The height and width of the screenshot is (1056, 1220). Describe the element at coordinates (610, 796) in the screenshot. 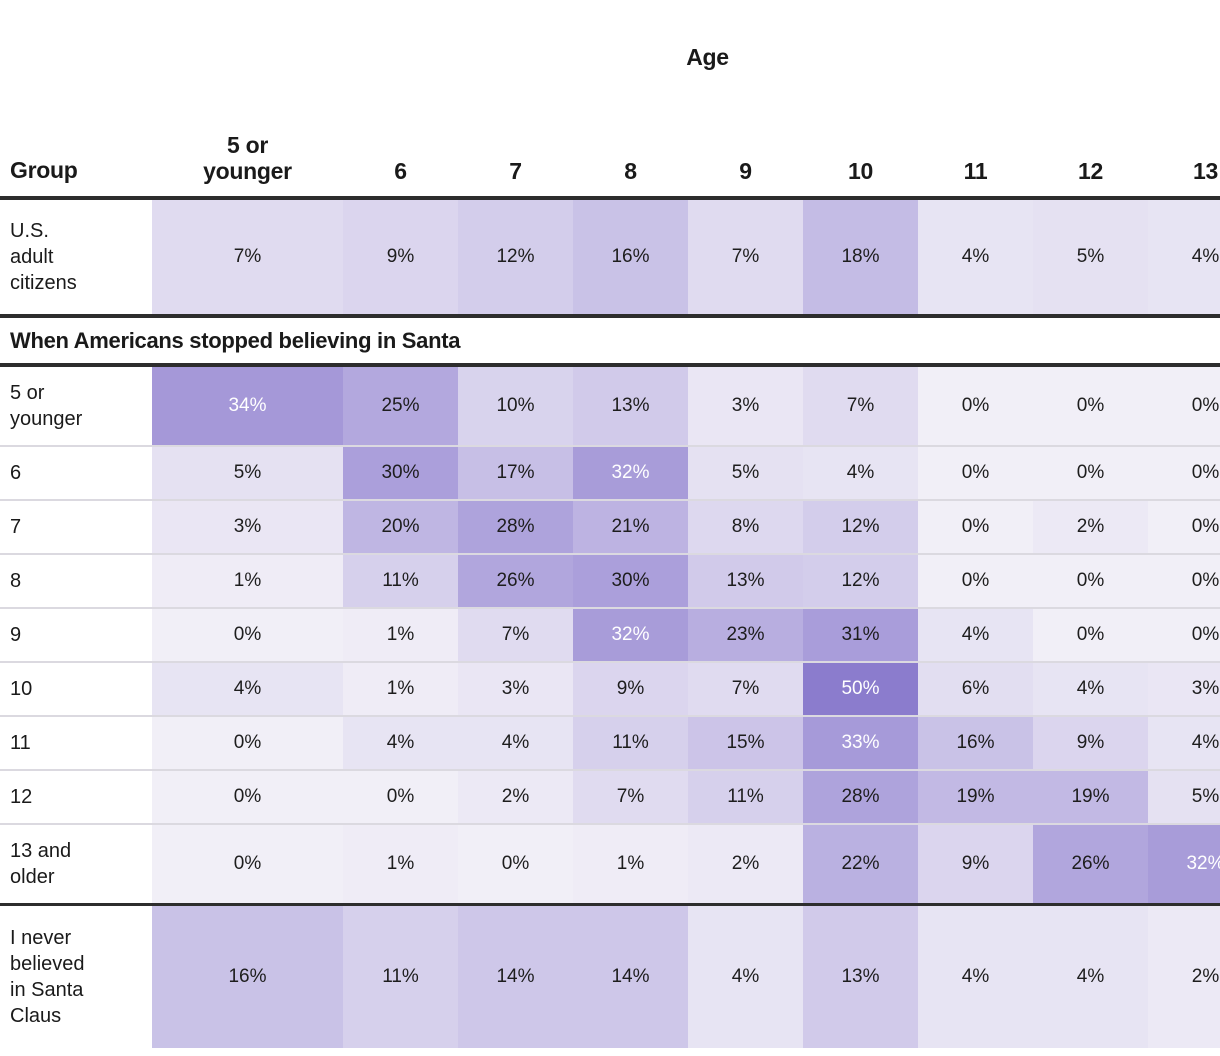

I see `heat-row: 12 0% 0% 2% 7% 11% 28% 19% 19% 5%` at that location.